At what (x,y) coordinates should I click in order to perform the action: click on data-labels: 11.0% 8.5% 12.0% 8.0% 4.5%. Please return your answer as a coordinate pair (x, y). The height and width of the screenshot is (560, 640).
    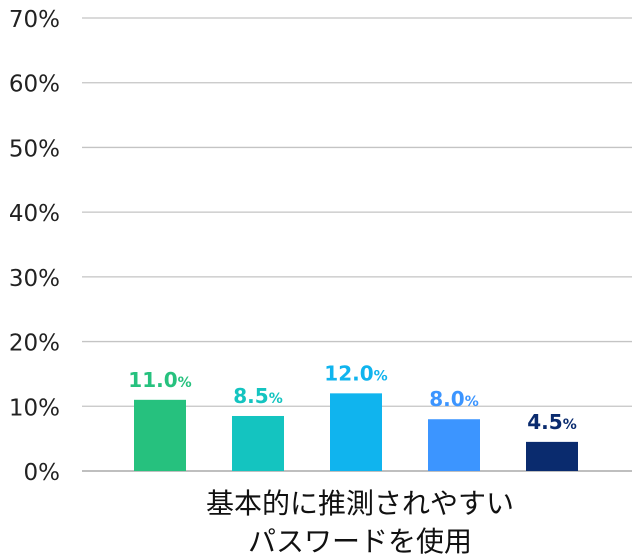
    Looking at the image, I should click on (352, 397).